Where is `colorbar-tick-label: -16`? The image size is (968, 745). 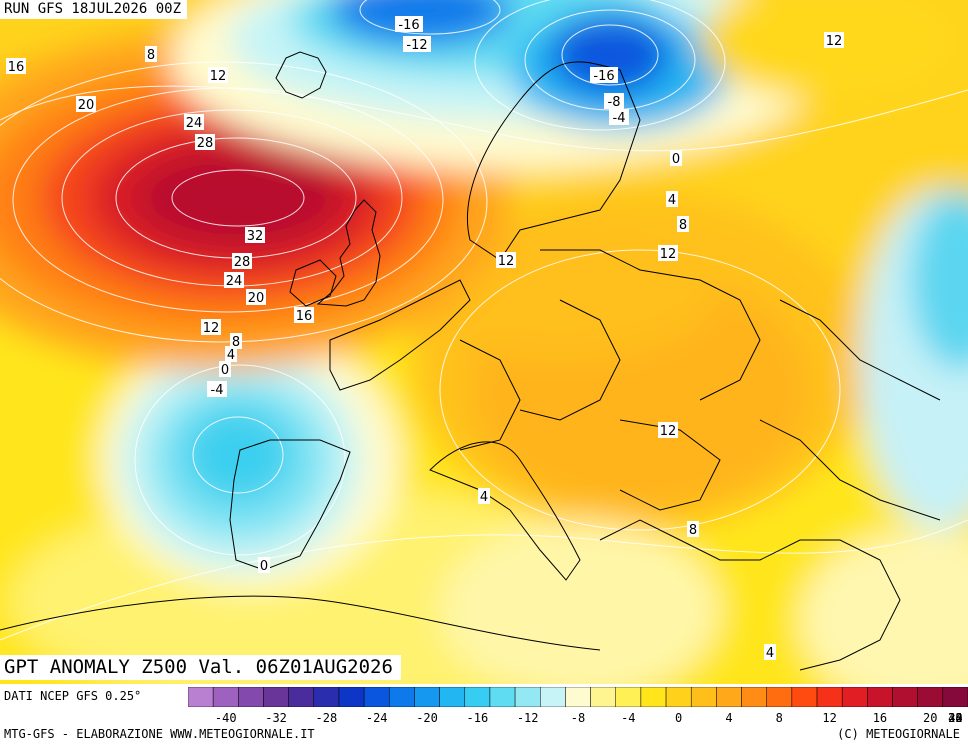 colorbar-tick-label: -16 is located at coordinates (477, 718).